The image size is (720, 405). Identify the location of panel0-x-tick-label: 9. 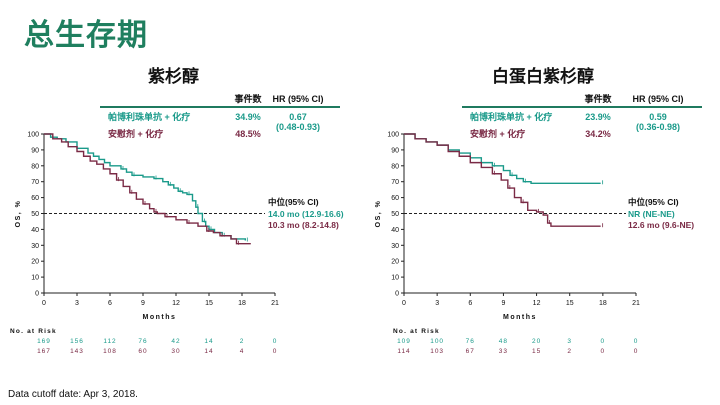
(143, 303).